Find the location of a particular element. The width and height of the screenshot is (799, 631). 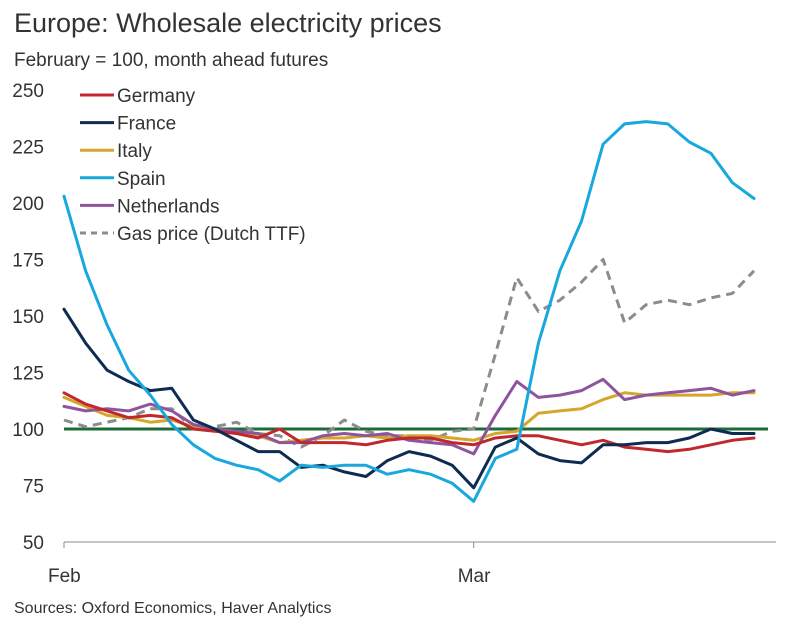

legend-label: Netherlands is located at coordinates (168, 206).